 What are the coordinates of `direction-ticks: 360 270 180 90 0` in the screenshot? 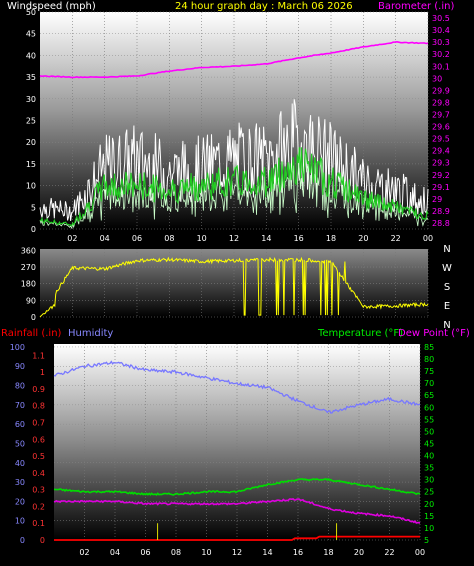 It's located at (28, 284).